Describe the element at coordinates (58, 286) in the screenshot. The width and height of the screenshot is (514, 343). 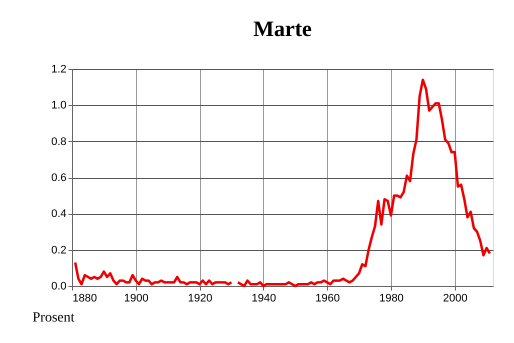
I see `y-tick-label: 0.0` at that location.